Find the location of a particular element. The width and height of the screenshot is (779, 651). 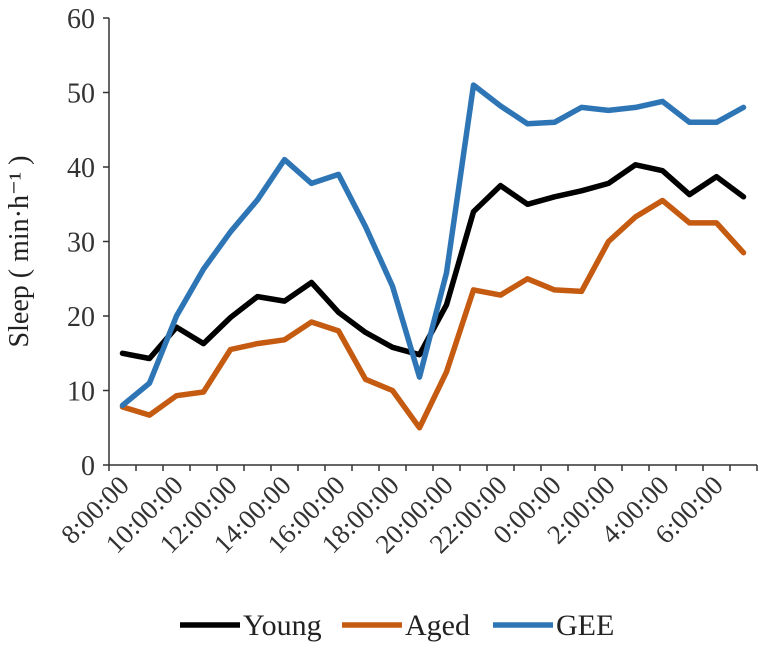

y-tick-label: 0 is located at coordinates (88, 466).